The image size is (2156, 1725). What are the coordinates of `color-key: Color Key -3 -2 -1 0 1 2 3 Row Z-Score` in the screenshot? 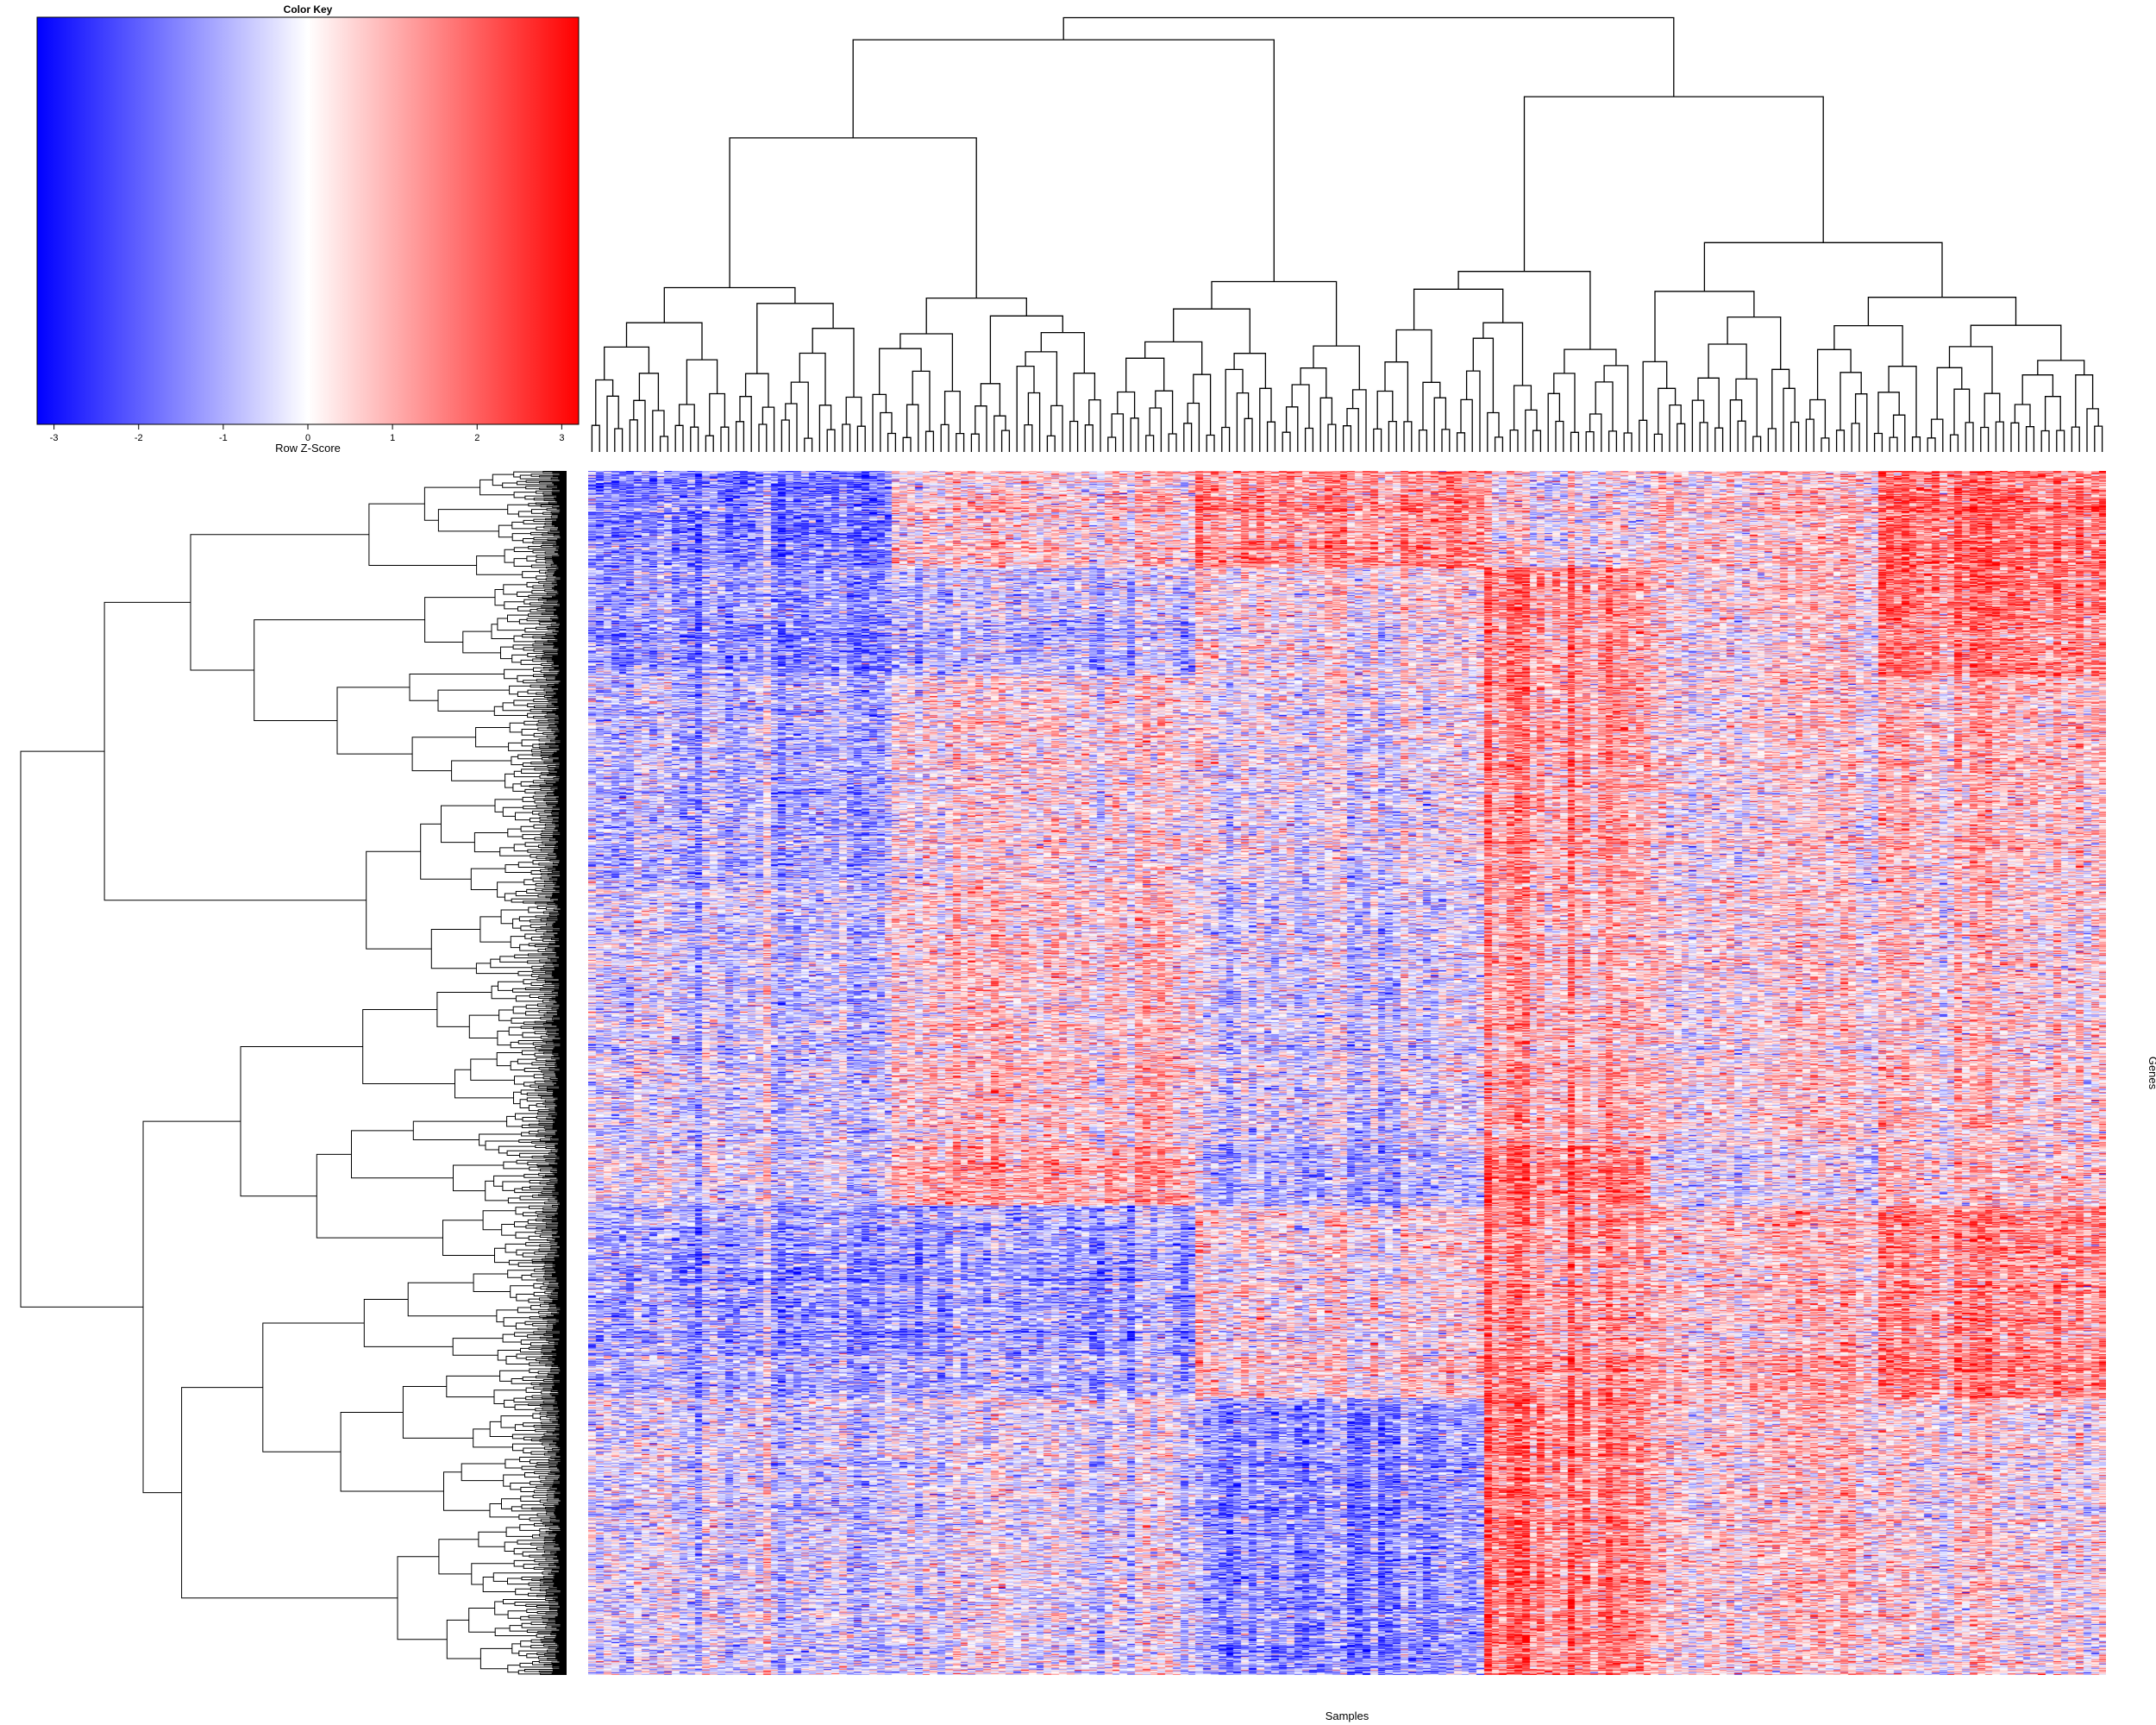 It's located at (308, 229).